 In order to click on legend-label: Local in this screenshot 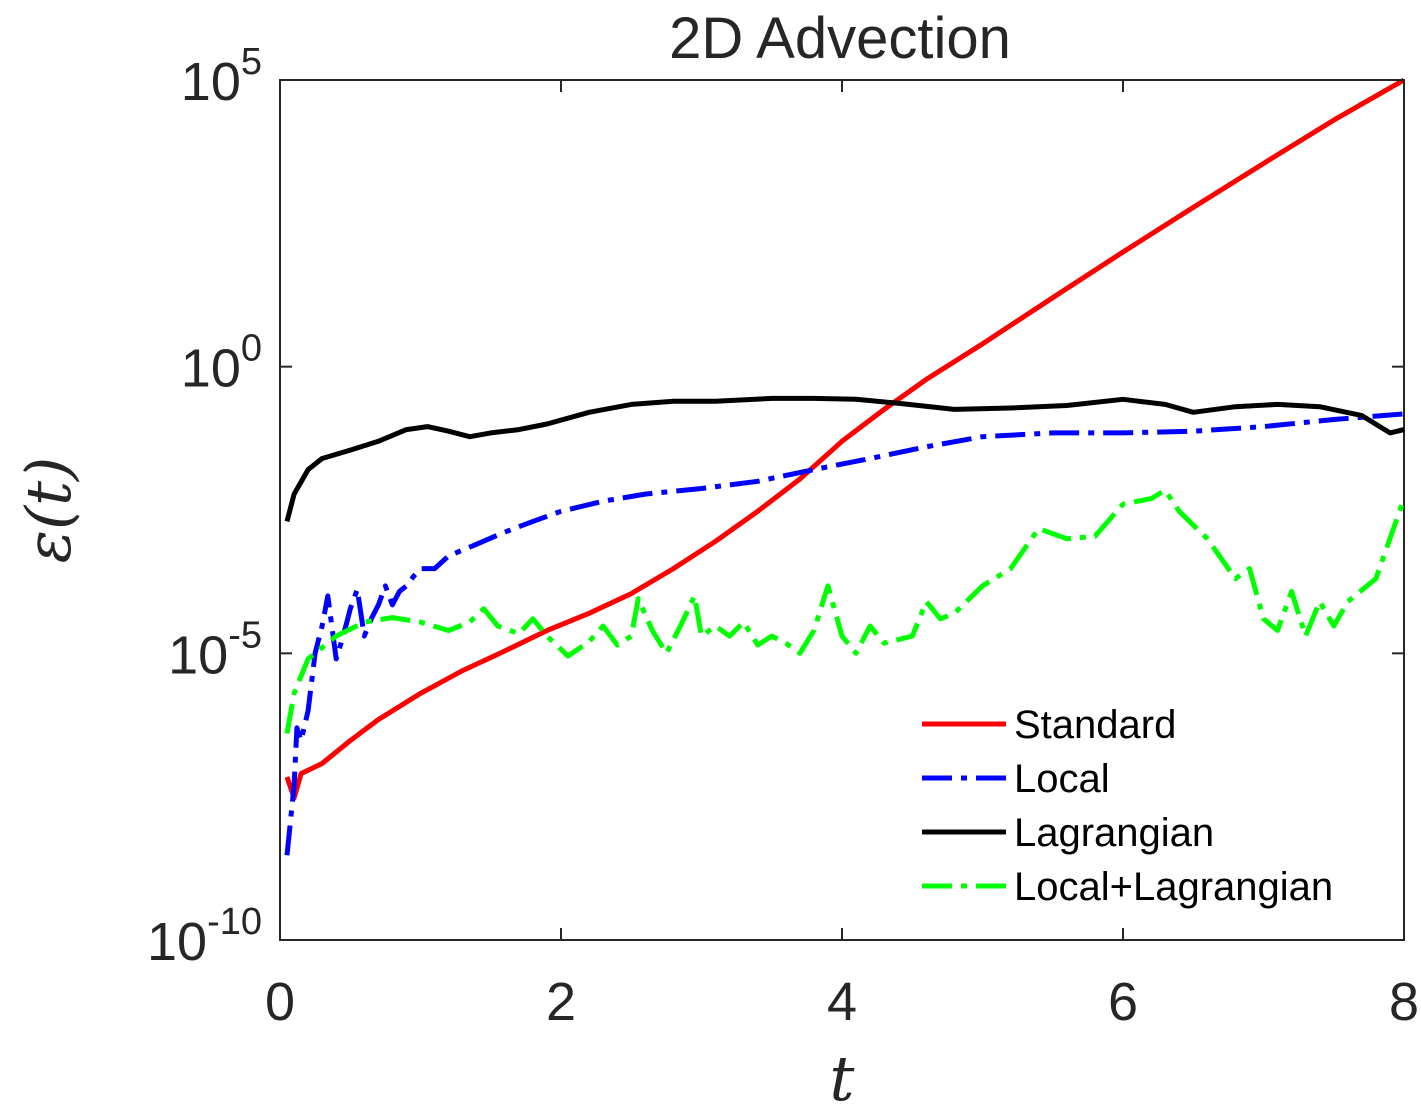, I will do `click(1062, 779)`.